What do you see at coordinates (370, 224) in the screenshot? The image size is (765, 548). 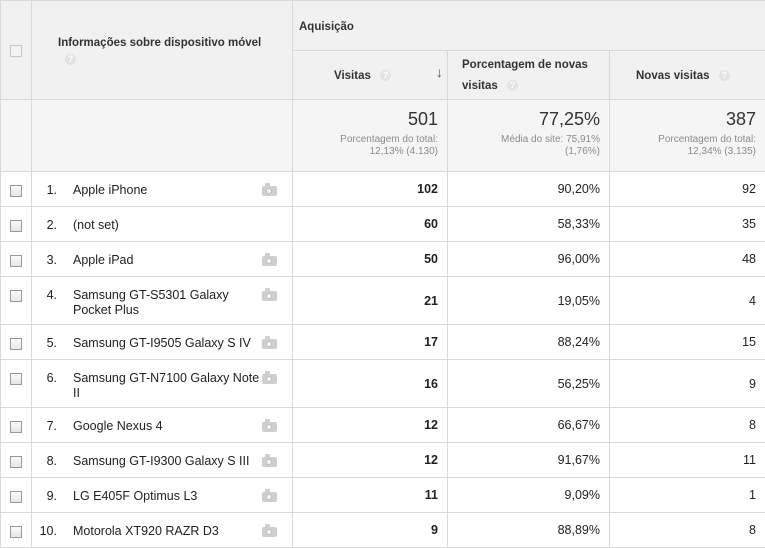 I see `visits-value: 60` at bounding box center [370, 224].